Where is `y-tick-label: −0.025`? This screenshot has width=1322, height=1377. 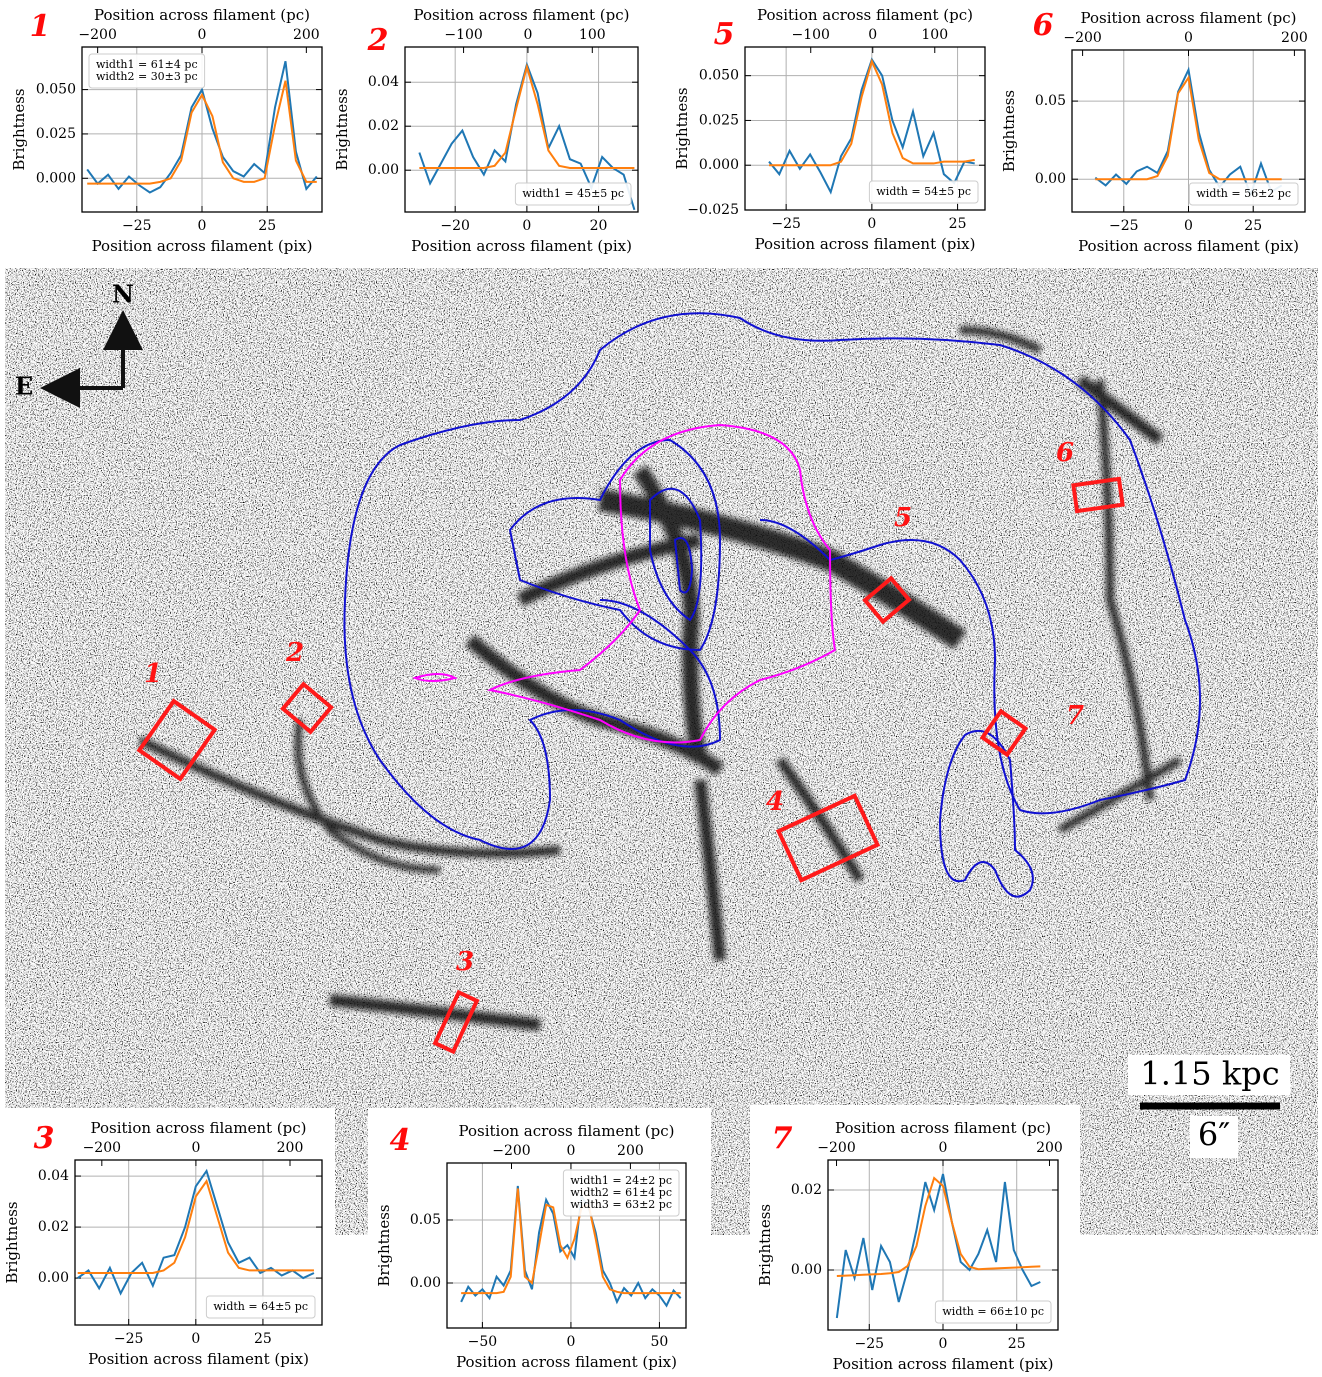 y-tick-label: −0.025 is located at coordinates (713, 210).